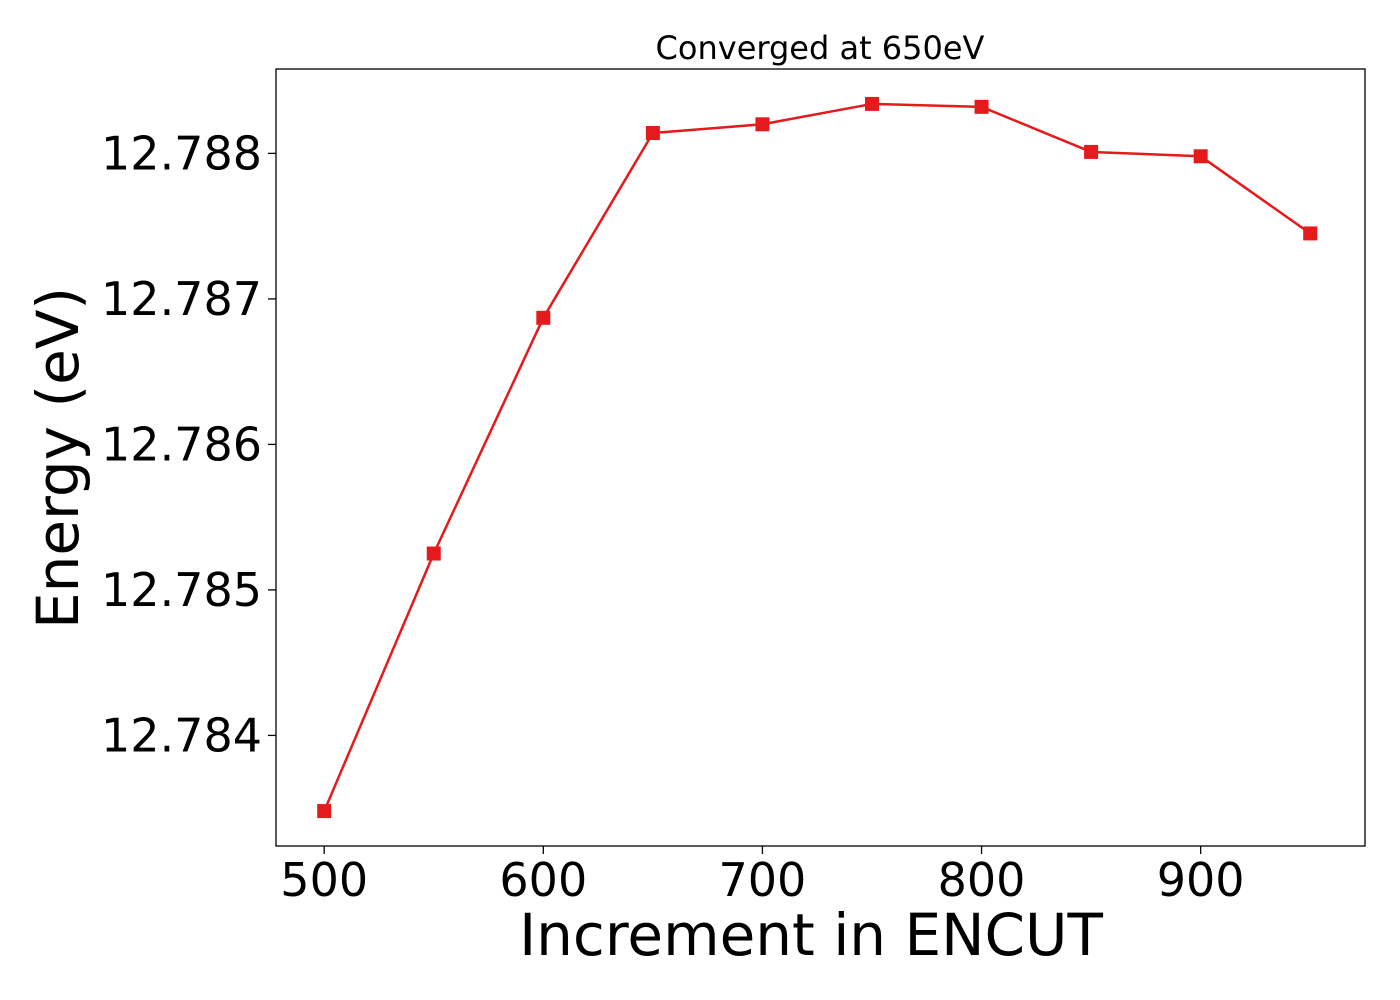 The image size is (1400, 1000). What do you see at coordinates (181, 735) in the screenshot?
I see `y-tick-label: 12.784` at bounding box center [181, 735].